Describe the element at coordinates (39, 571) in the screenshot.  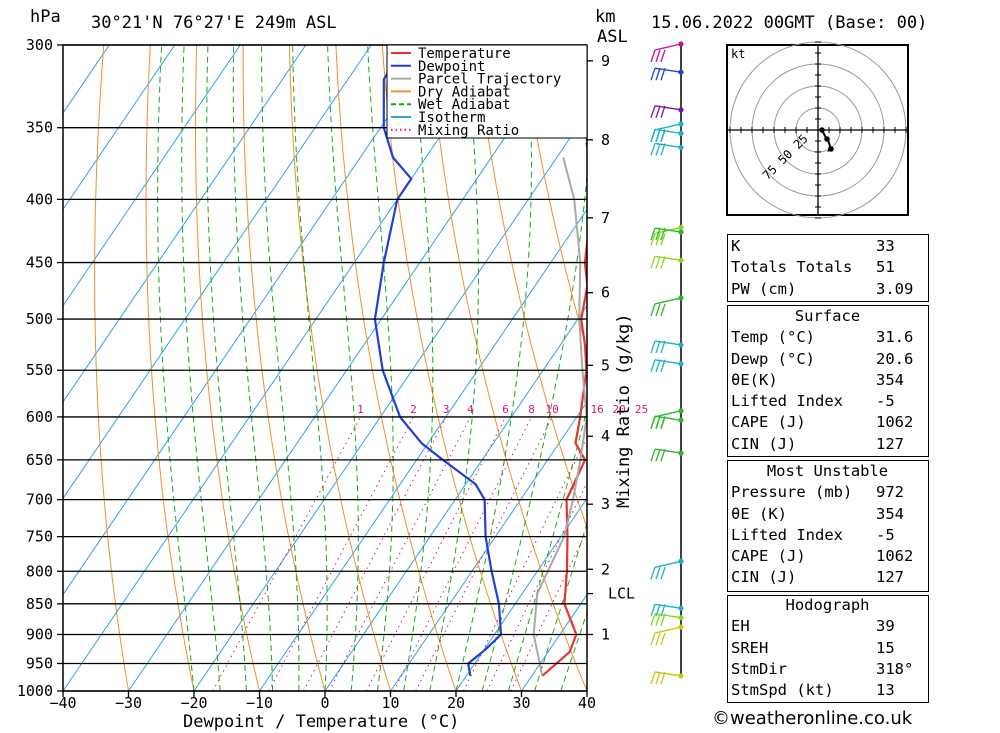
I see `pressure-tick-label: 800` at that location.